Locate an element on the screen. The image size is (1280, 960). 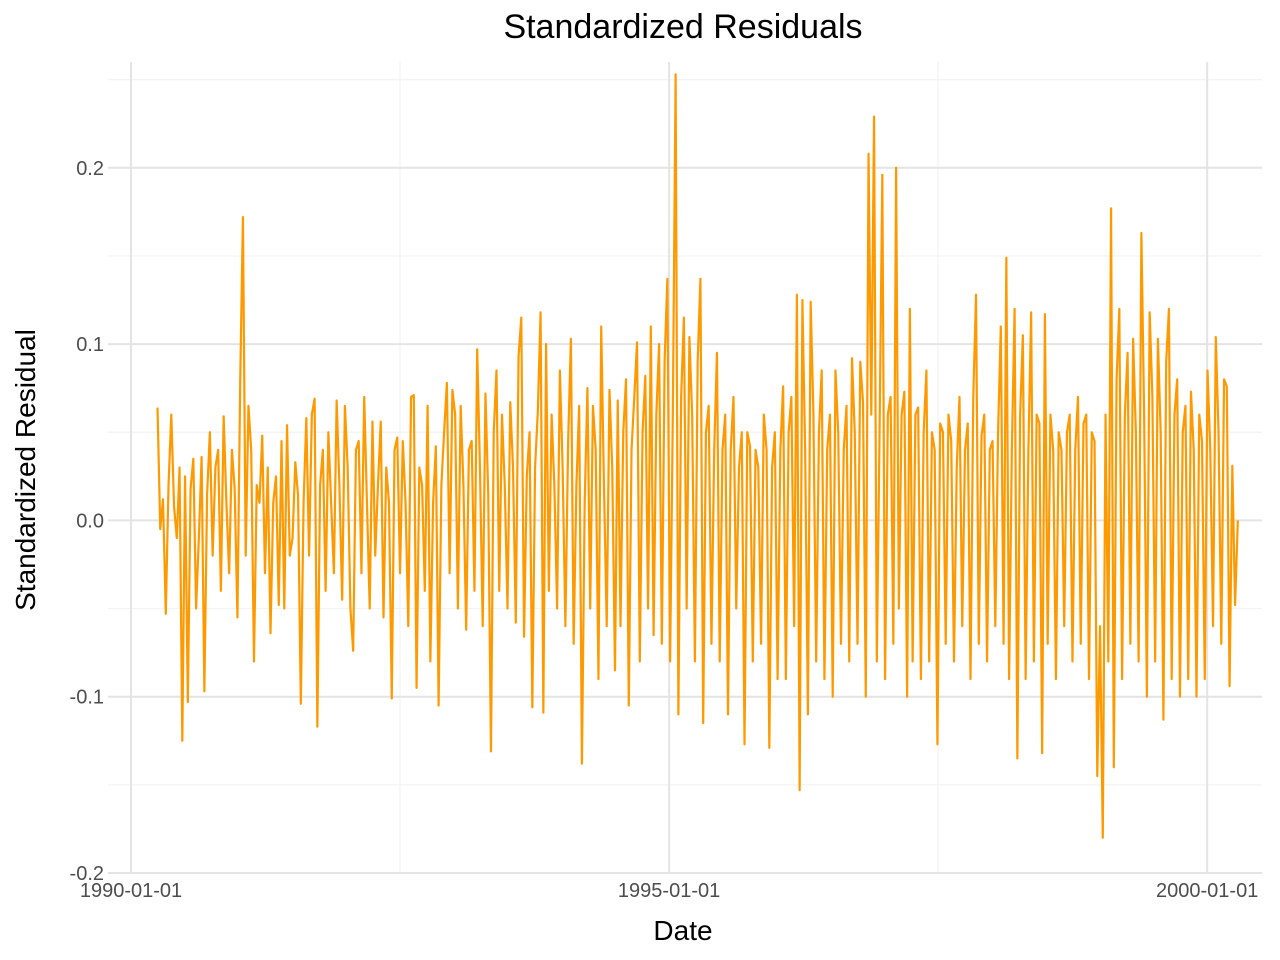
x-axis-title: Date is located at coordinates (682, 930).